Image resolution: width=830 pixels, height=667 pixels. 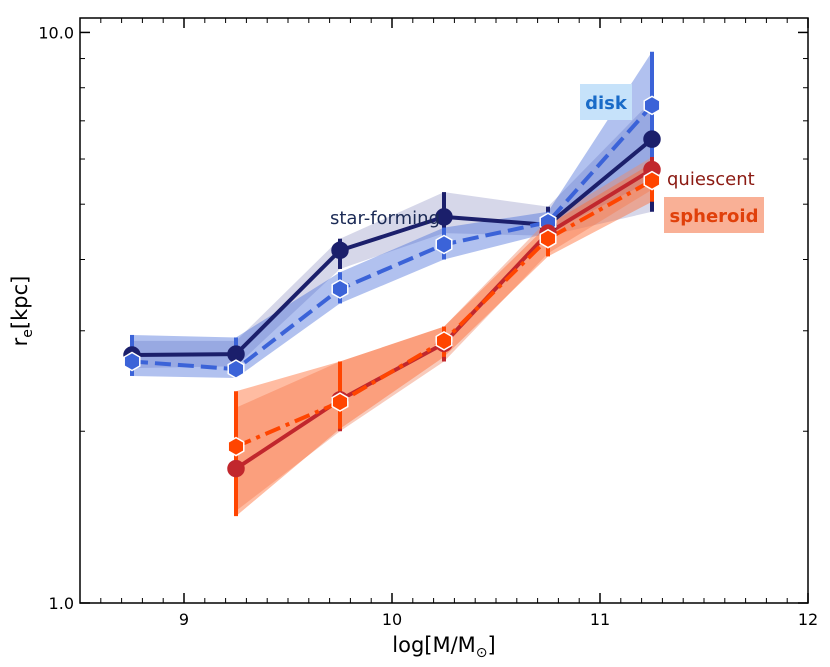 What do you see at coordinates (443, 647) in the screenshot?
I see `x-axis-label: log[M/M⊙]` at bounding box center [443, 647].